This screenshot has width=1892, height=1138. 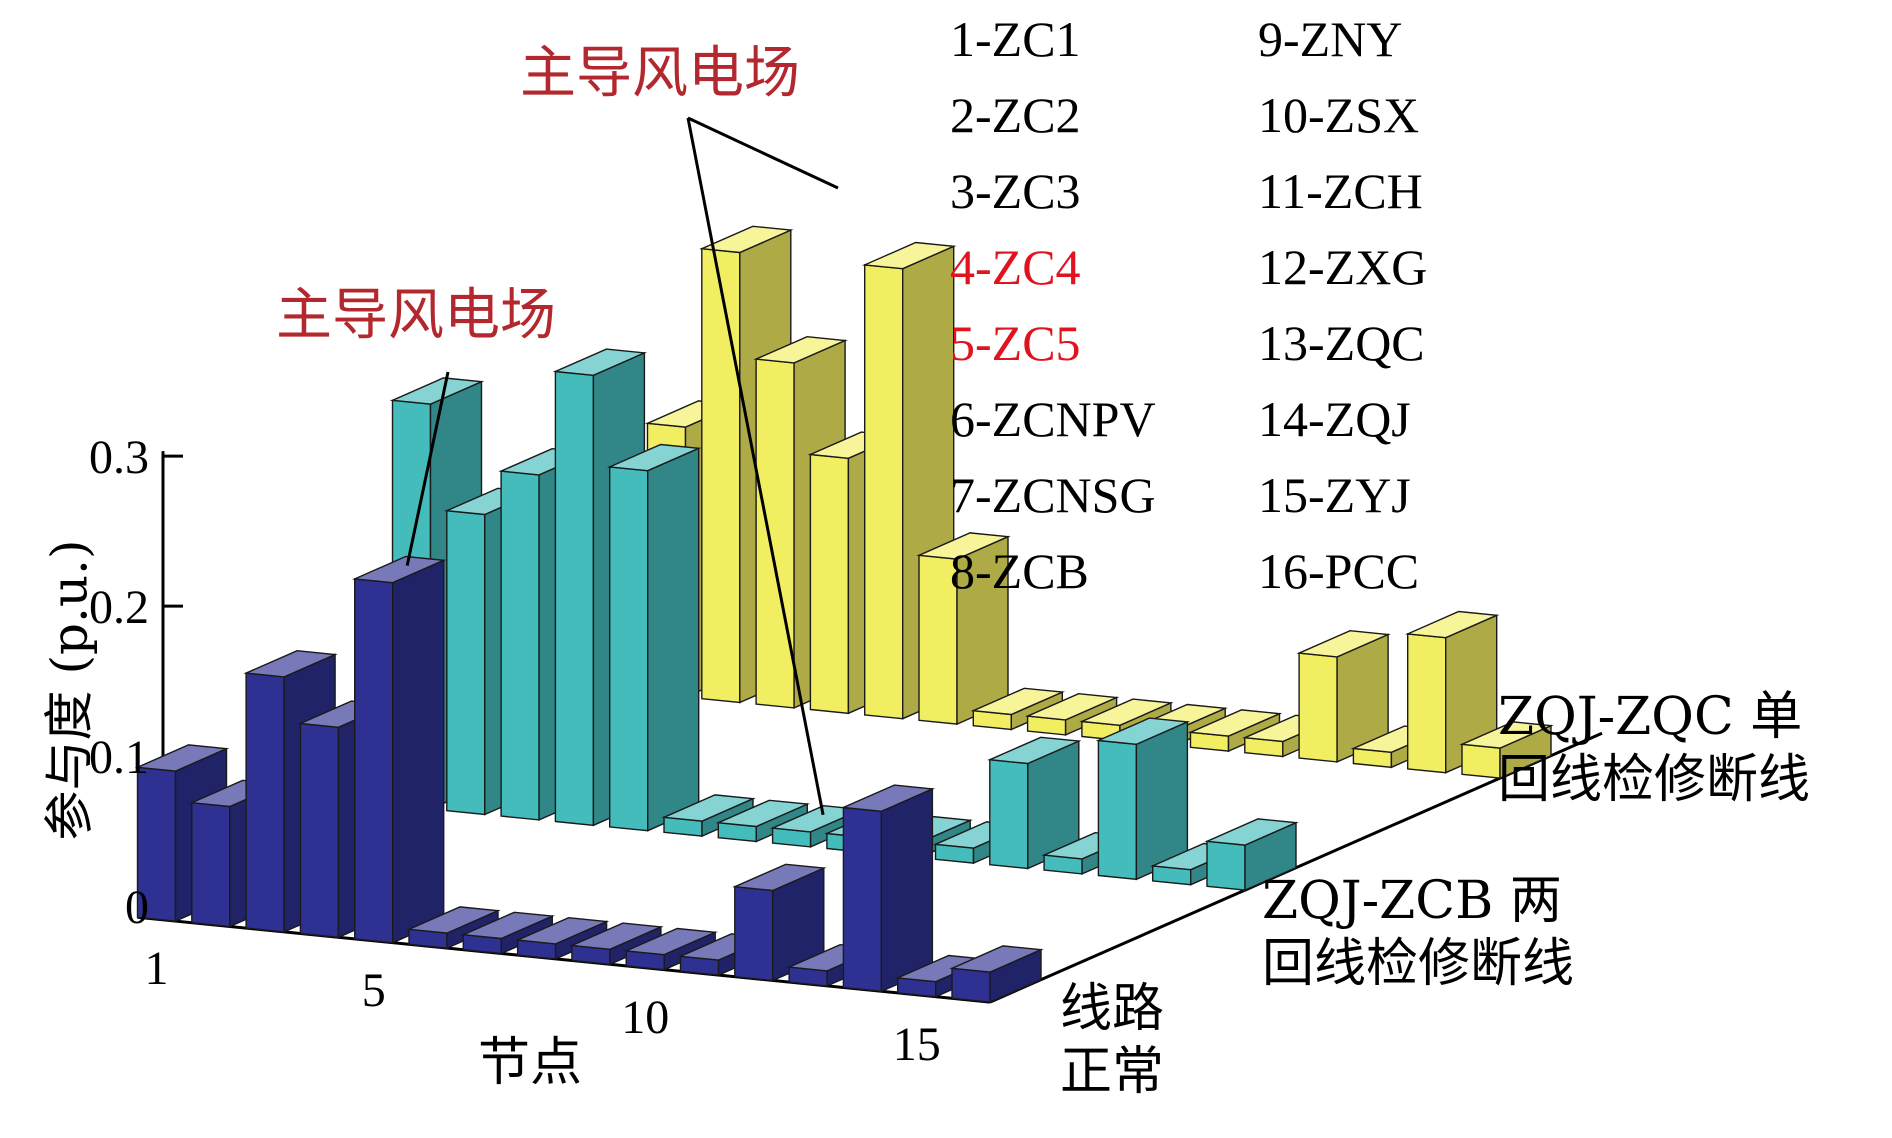 I want to click on series-label-normal: 线路 正常, so click(x=1112, y=1041).